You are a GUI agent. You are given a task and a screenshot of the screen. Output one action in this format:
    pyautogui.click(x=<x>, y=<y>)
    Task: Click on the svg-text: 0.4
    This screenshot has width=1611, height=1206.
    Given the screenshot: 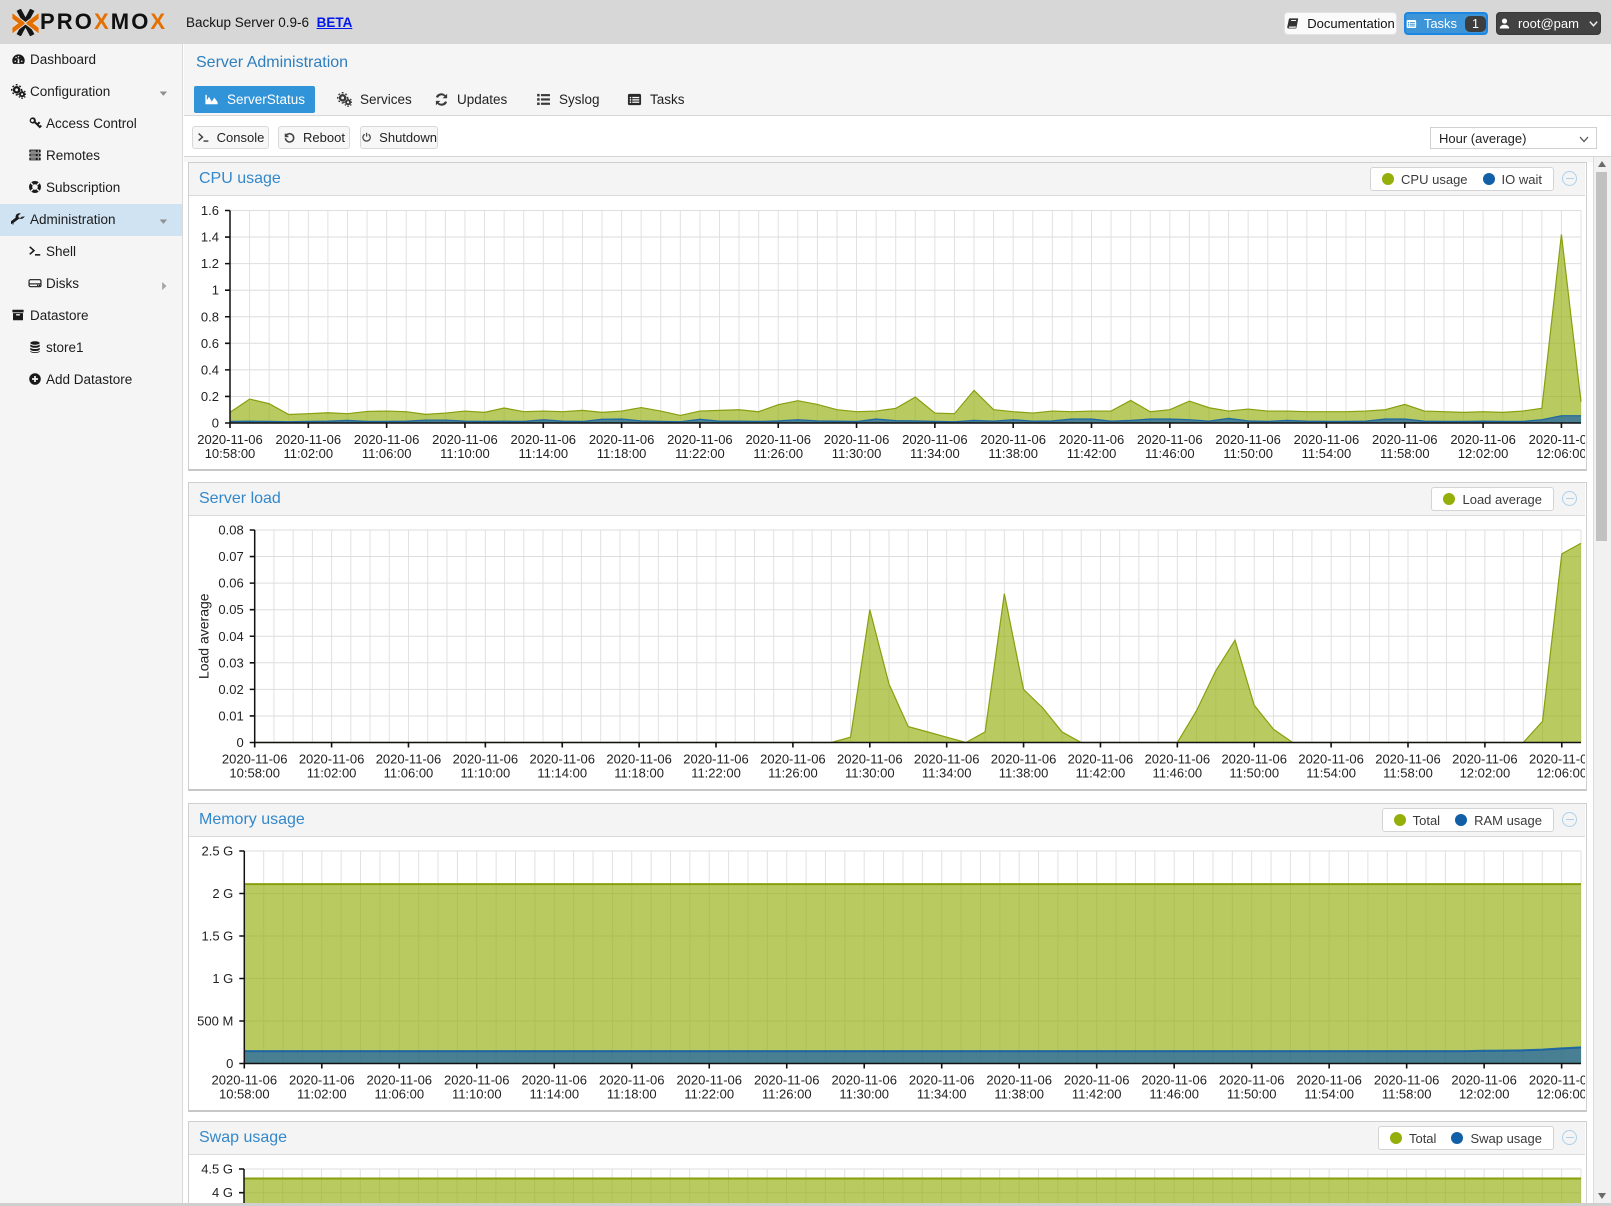 What is the action you would take?
    pyautogui.click(x=210, y=369)
    